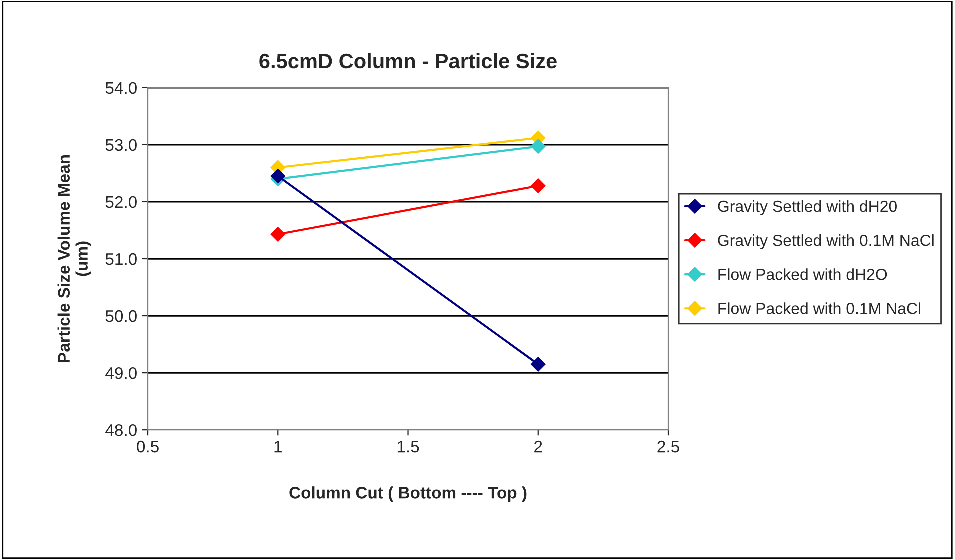  I want to click on y-tick-label: 51.0, so click(121, 259).